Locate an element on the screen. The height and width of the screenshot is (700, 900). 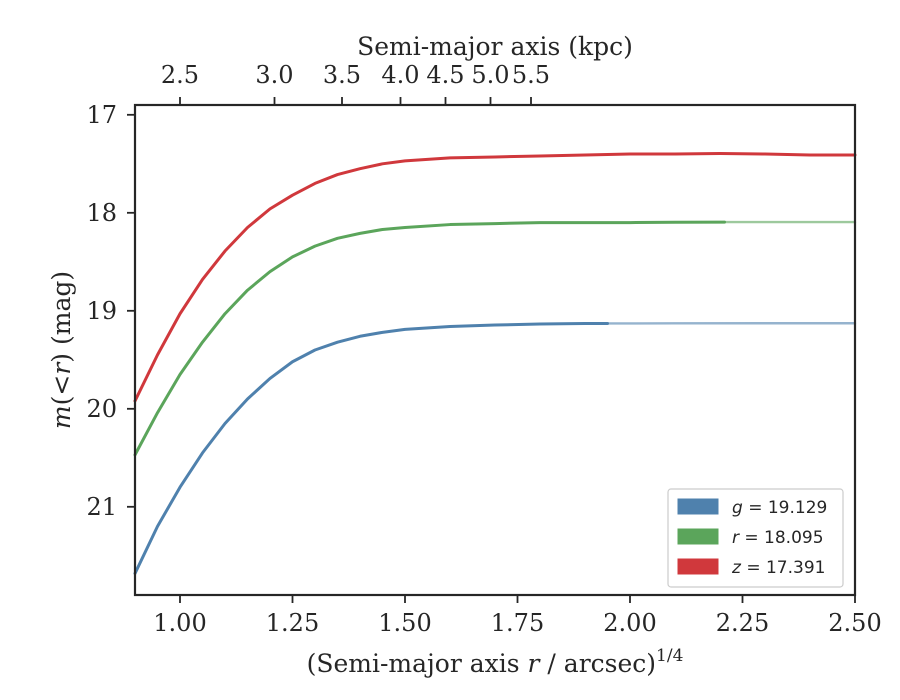
y-tick-label: 19 is located at coordinates (101, 311).